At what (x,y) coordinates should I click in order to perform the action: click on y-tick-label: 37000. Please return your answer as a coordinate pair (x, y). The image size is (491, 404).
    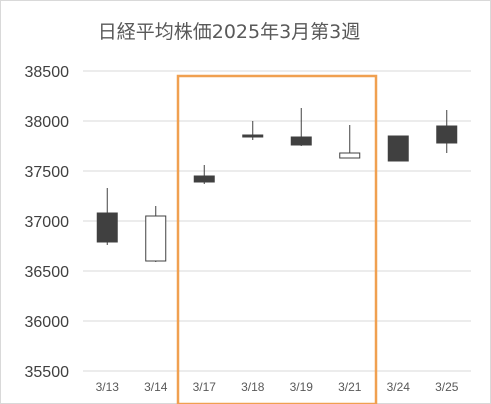
    Looking at the image, I should click on (47, 222).